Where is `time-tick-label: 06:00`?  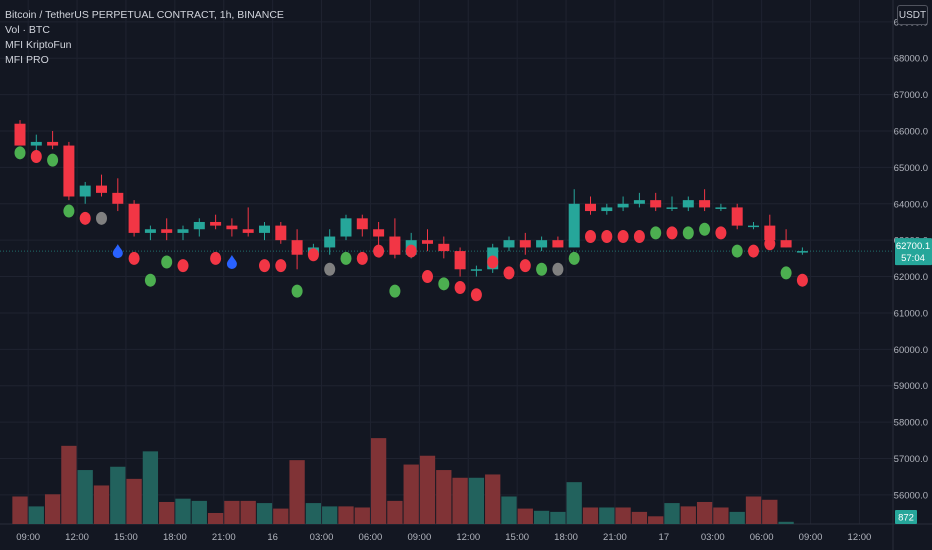
time-tick-label: 06:00 is located at coordinates (371, 537).